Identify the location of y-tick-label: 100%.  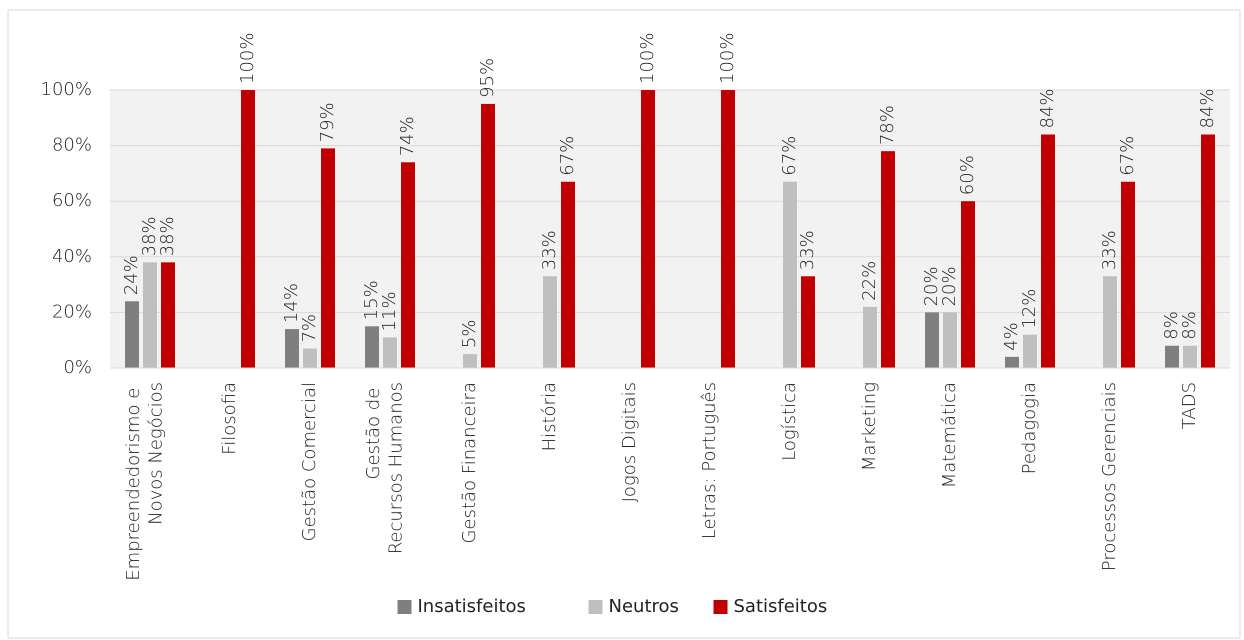
(66, 89).